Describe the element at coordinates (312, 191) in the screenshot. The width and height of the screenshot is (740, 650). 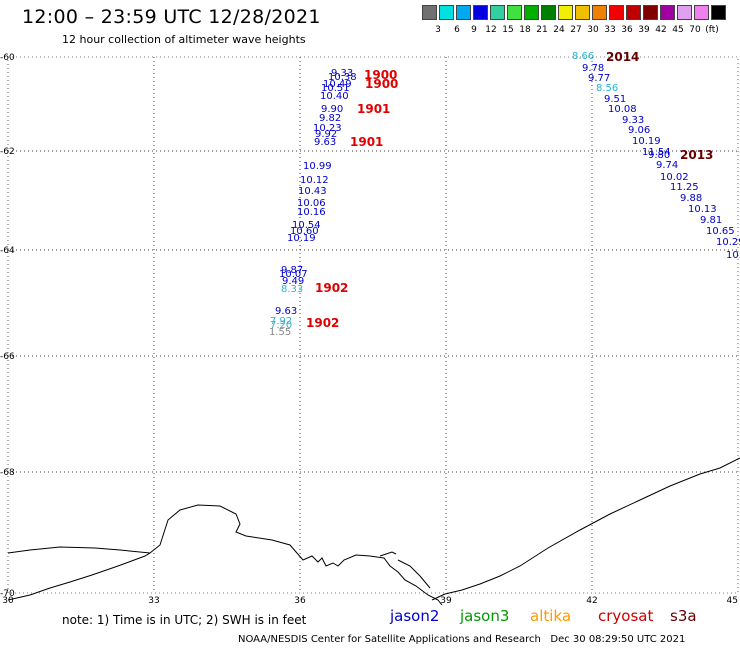
I see `wave-height-value: 10.43` at that location.